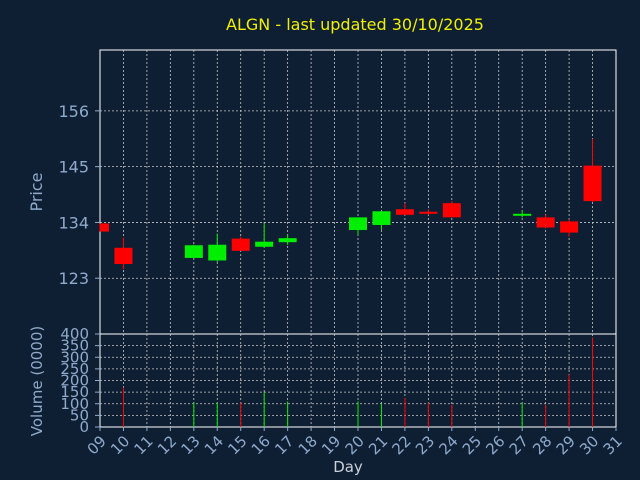 This screenshot has height=480, width=640. Describe the element at coordinates (144, 445) in the screenshot. I see `x-tick-label: 11` at that location.